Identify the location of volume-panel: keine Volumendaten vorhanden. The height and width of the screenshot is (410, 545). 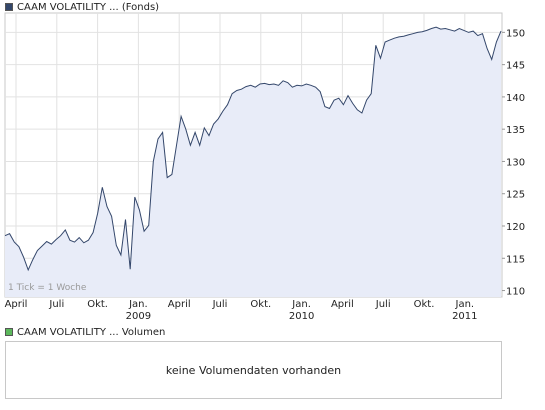
(253, 370).